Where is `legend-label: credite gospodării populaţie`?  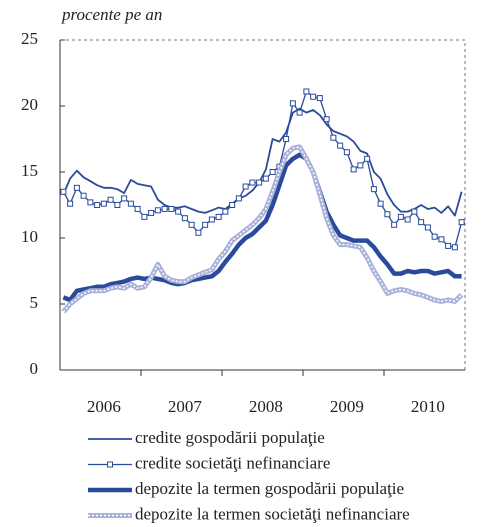 legend-label: credite gospodării populaţie is located at coordinates (230, 437).